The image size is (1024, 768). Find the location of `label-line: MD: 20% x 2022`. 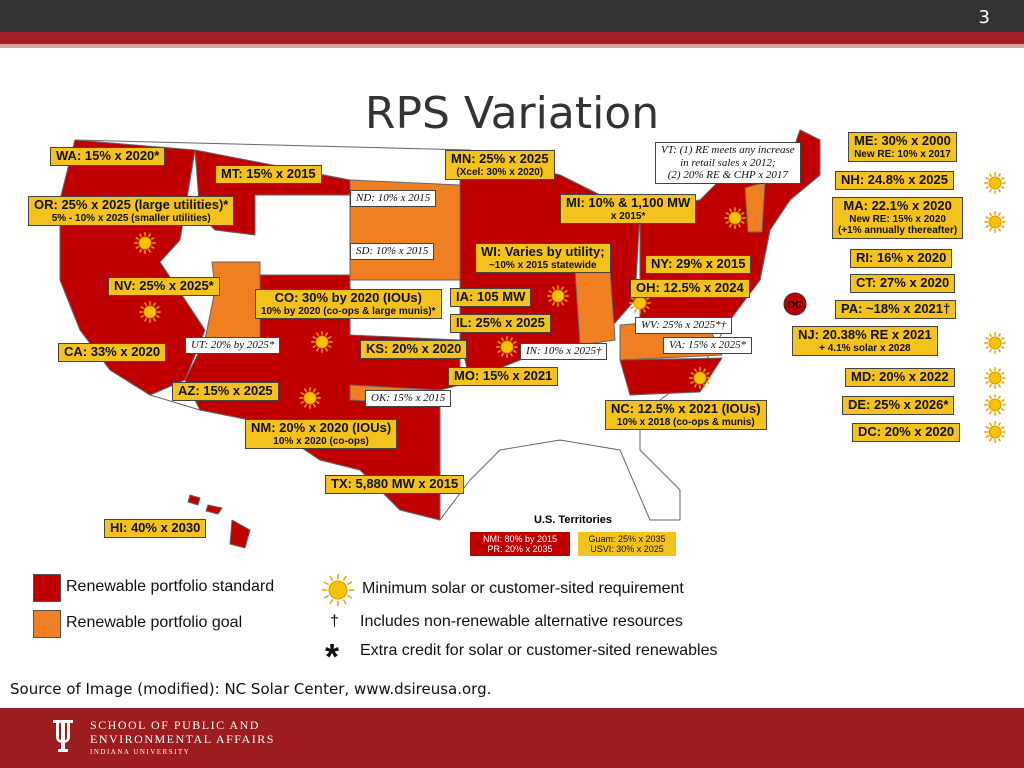

label-line: MD: 20% x 2022 is located at coordinates (900, 376).